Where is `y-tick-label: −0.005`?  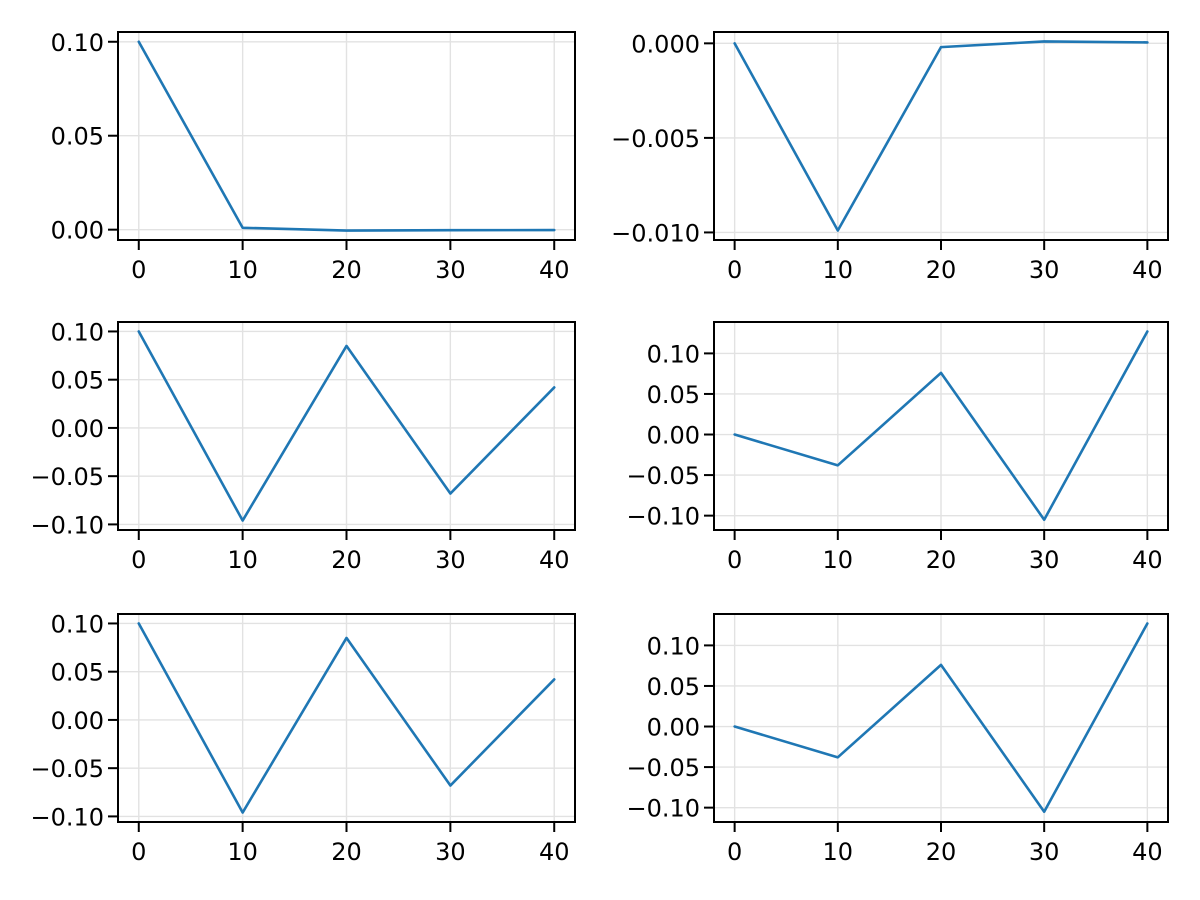
y-tick-label: −0.005 is located at coordinates (655, 139).